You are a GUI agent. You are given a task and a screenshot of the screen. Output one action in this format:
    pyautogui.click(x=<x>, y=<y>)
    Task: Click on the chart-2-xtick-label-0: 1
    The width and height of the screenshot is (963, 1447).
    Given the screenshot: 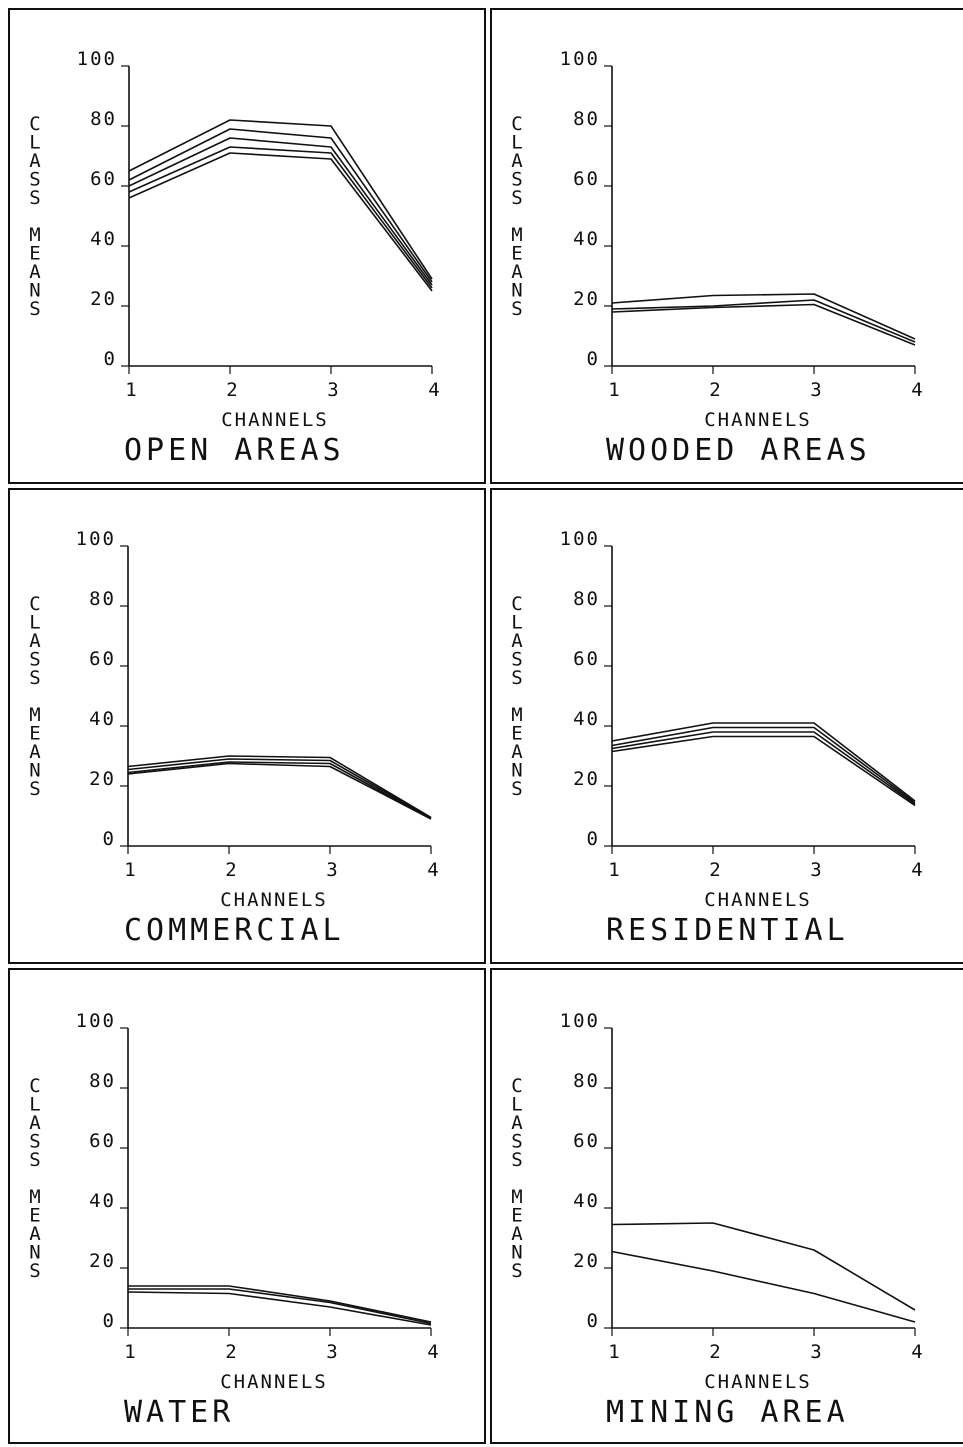 What is the action you would take?
    pyautogui.click(x=129, y=870)
    